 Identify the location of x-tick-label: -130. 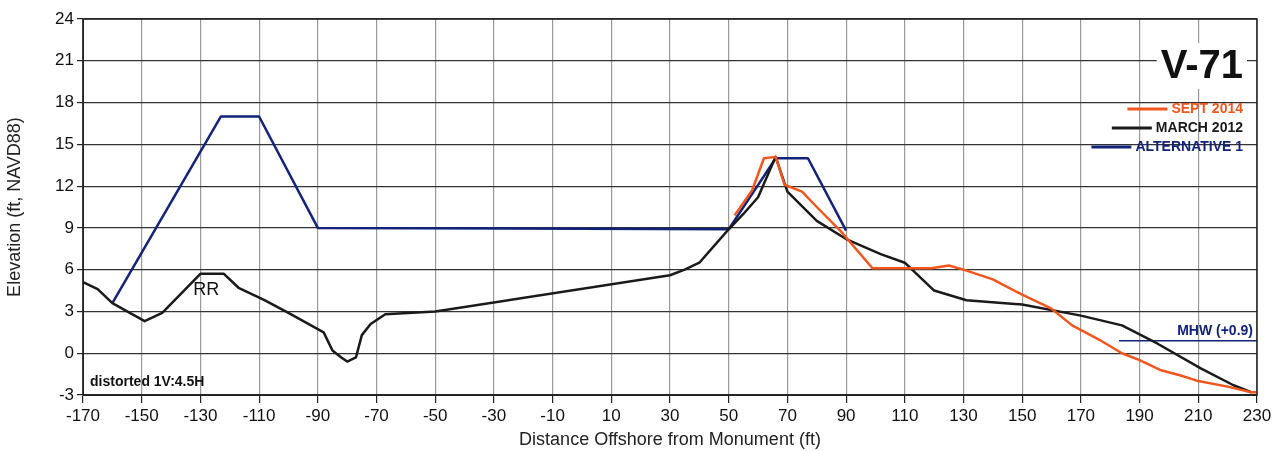
(200, 415).